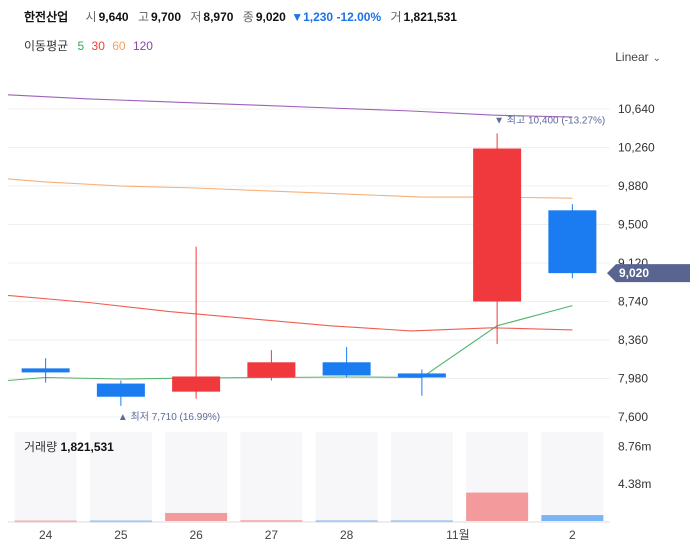 Image resolution: width=699 pixels, height=559 pixels. I want to click on low-annotation: ▲ 최저 7,710 (16.99%), so click(169, 417).